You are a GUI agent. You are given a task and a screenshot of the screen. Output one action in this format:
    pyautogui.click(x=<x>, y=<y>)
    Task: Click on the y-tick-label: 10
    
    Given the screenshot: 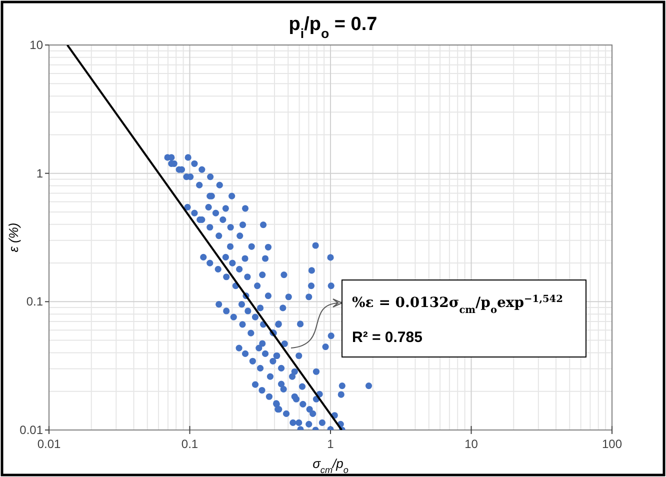 What is the action you would take?
    pyautogui.click(x=37, y=45)
    